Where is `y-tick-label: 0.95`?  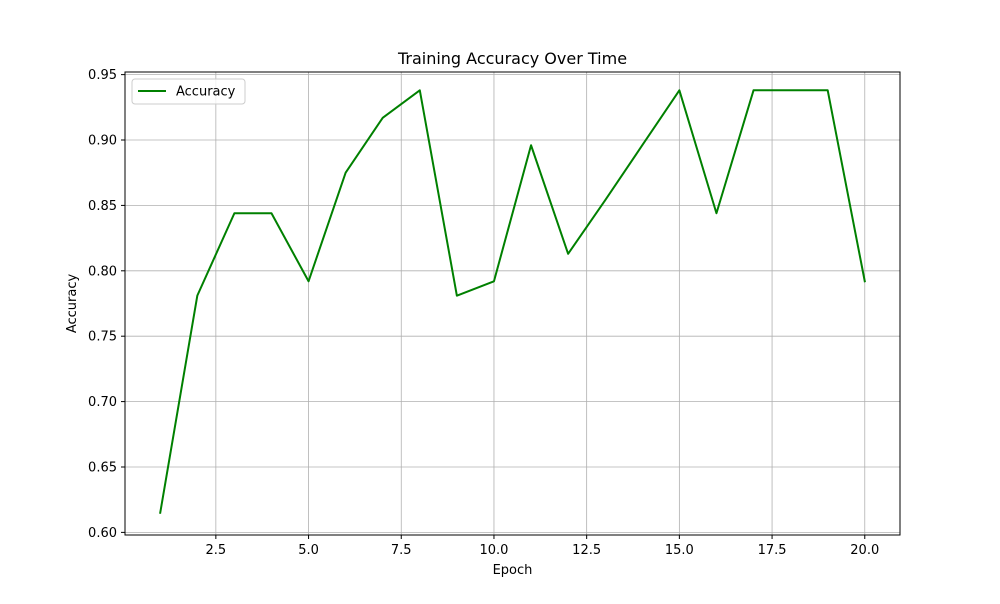 y-tick-label: 0.95 is located at coordinates (102, 75).